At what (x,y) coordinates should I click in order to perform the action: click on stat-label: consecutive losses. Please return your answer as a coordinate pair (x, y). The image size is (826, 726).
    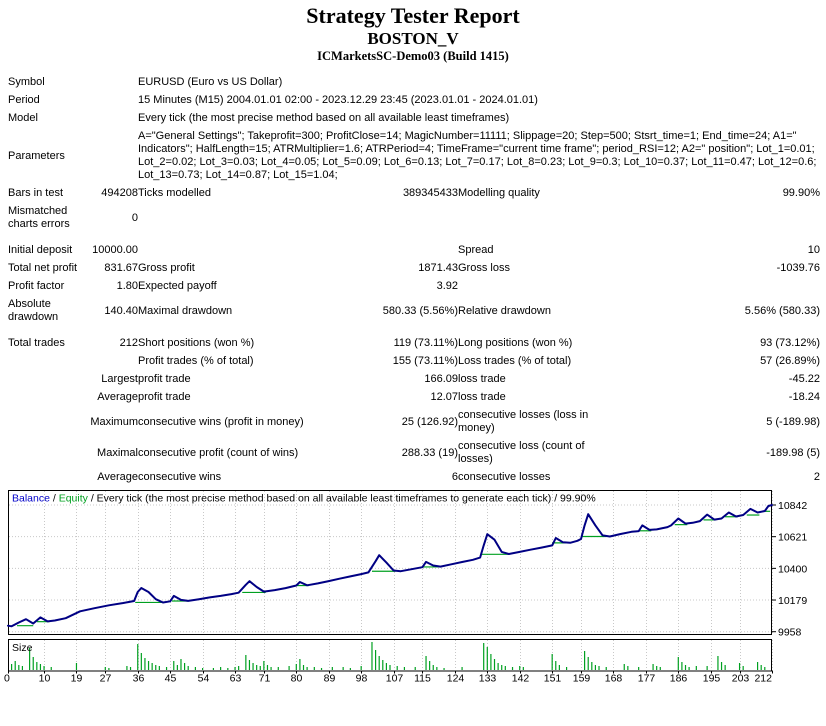
    Looking at the image, I should click on (504, 477).